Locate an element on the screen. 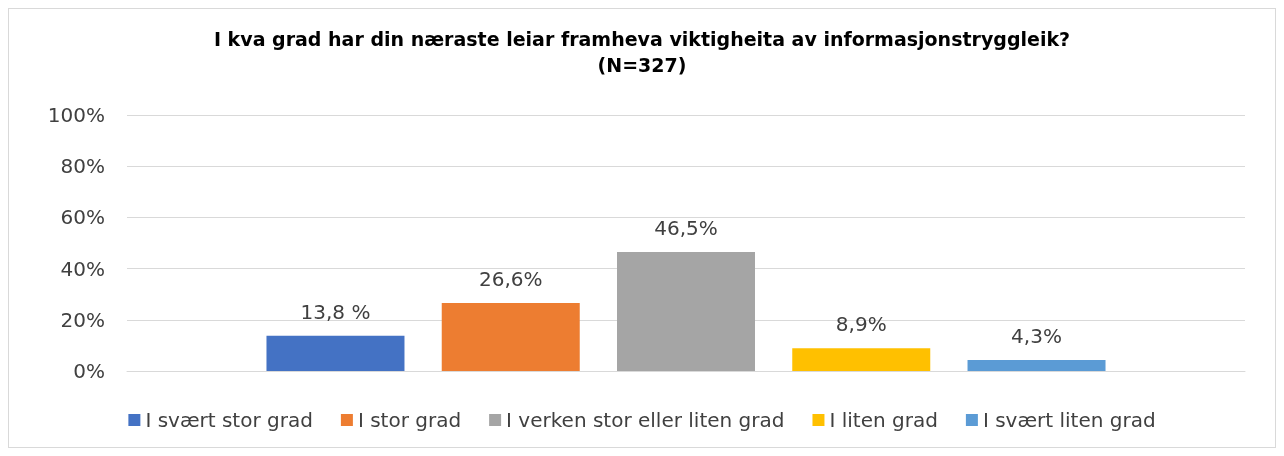 This screenshot has height=456, width=1284. data-label: 46,5% is located at coordinates (686, 227).